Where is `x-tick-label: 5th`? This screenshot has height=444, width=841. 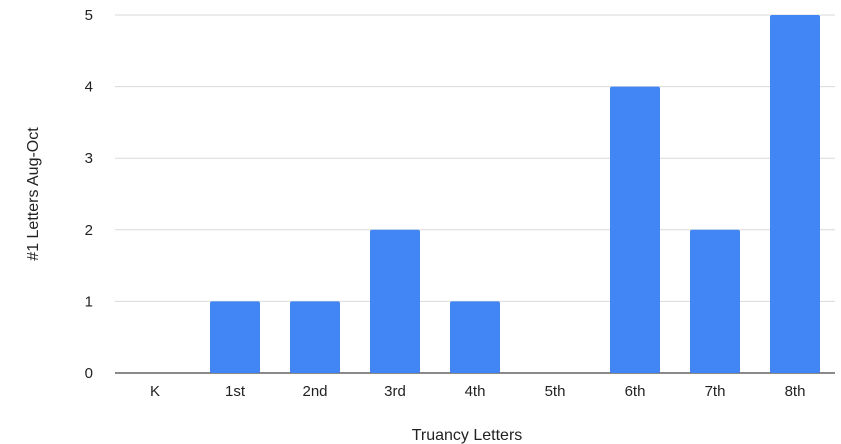 x-tick-label: 5th is located at coordinates (555, 391).